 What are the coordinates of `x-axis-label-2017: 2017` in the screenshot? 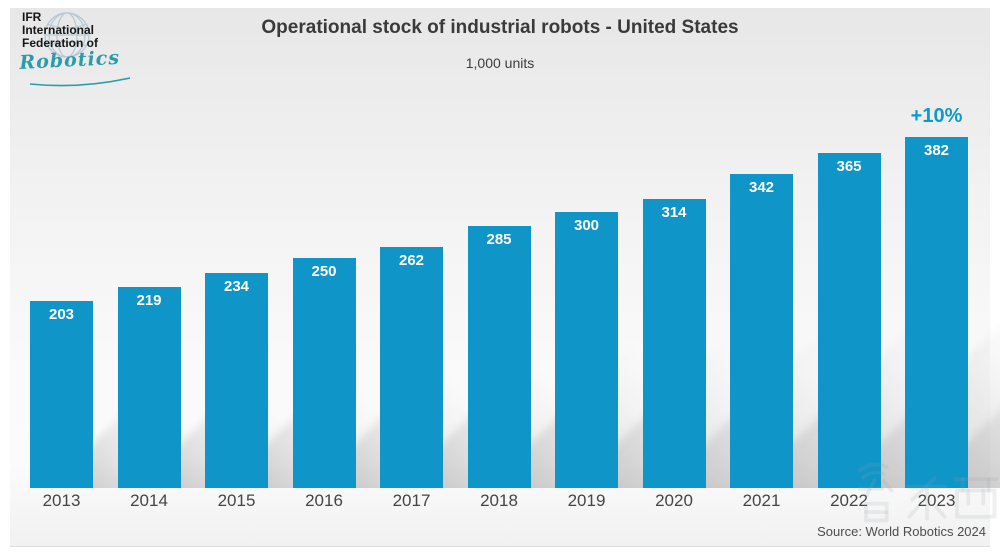 It's located at (411, 500).